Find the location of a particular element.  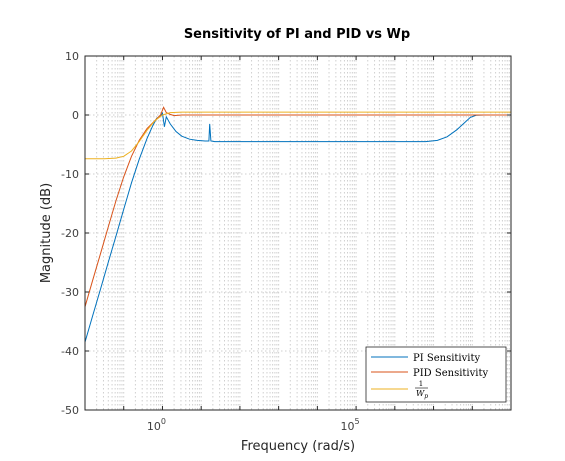

y-tick-label: 0 is located at coordinates (75, 115).